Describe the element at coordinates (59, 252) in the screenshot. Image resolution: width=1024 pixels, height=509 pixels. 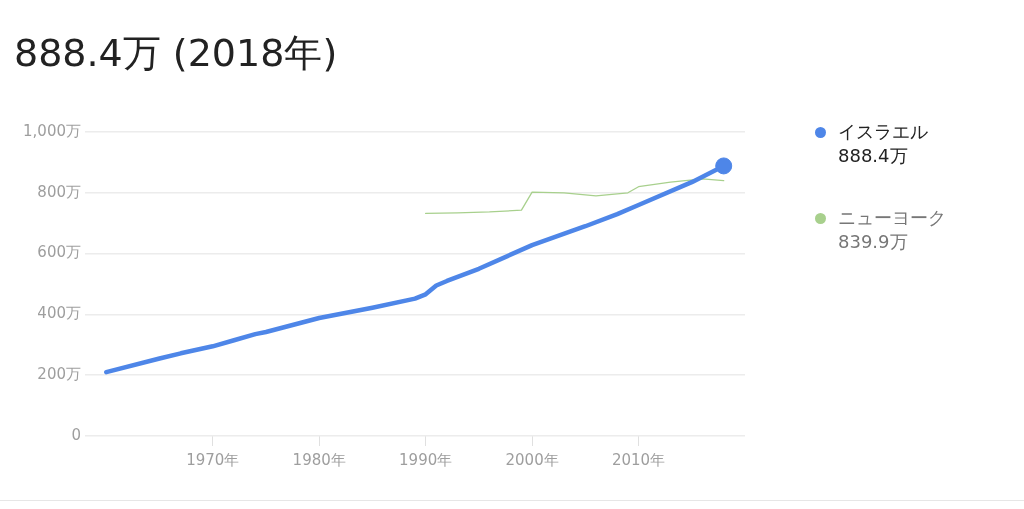
I see `y-tick-label: 600万` at that location.